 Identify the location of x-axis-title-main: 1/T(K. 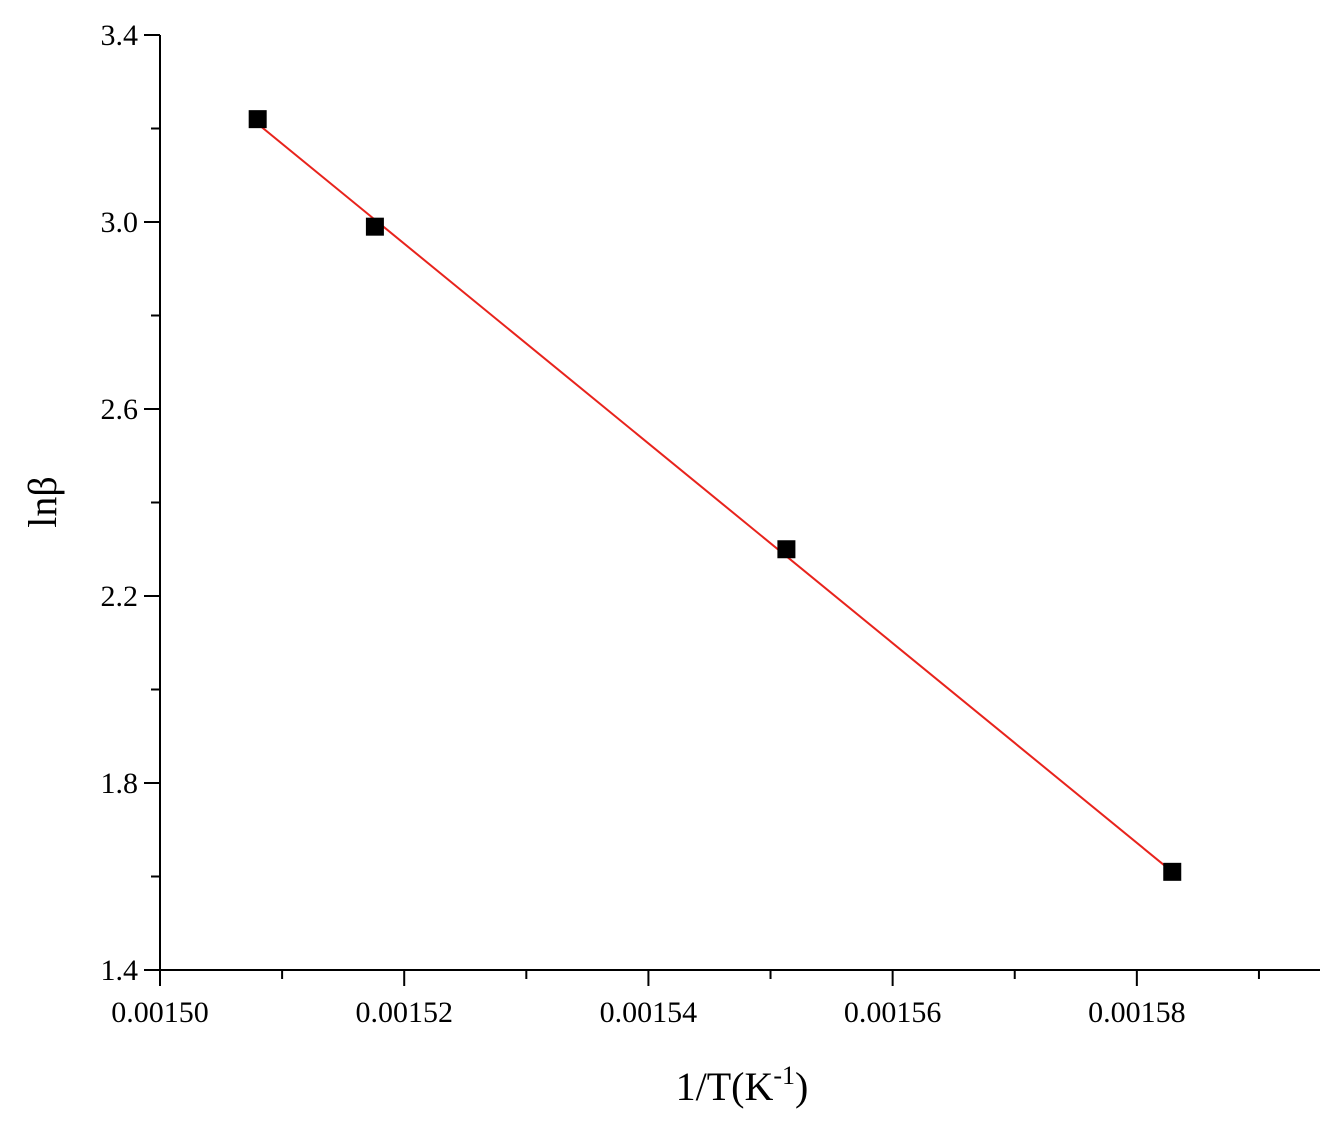
(725, 1086).